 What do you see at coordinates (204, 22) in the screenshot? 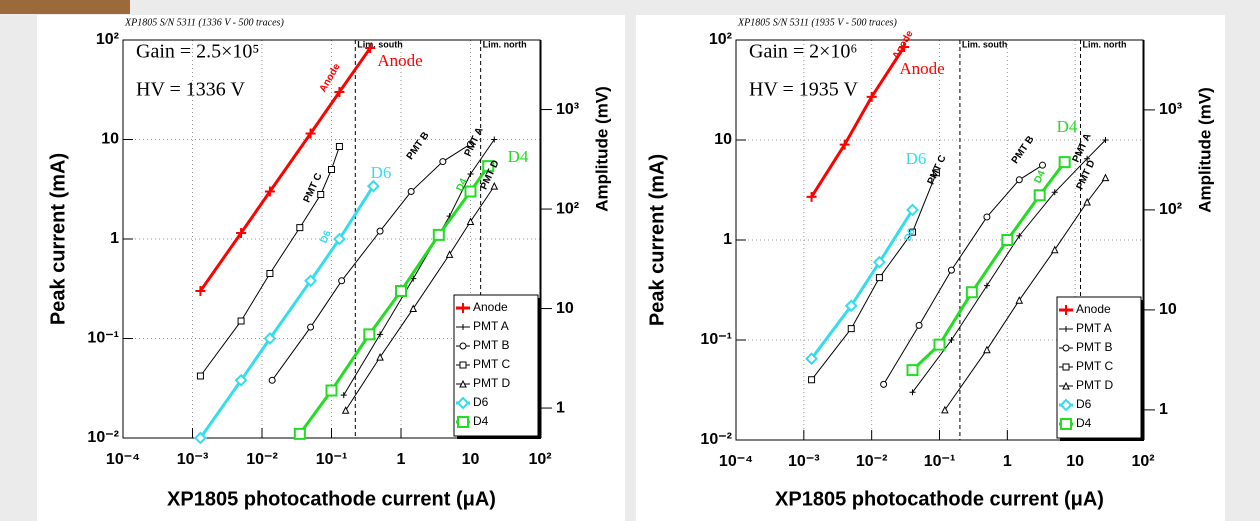
I see `header: XP1805 S/N 5311 (1336 V - 500 traces)` at bounding box center [204, 22].